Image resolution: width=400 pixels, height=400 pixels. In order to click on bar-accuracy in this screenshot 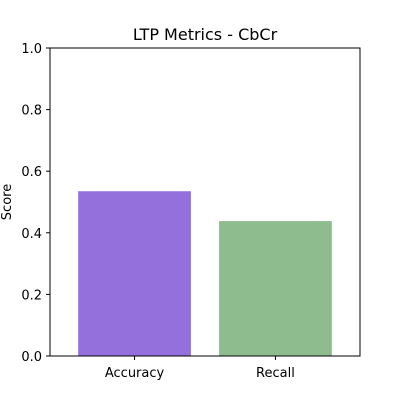, I will do `click(134, 273)`.